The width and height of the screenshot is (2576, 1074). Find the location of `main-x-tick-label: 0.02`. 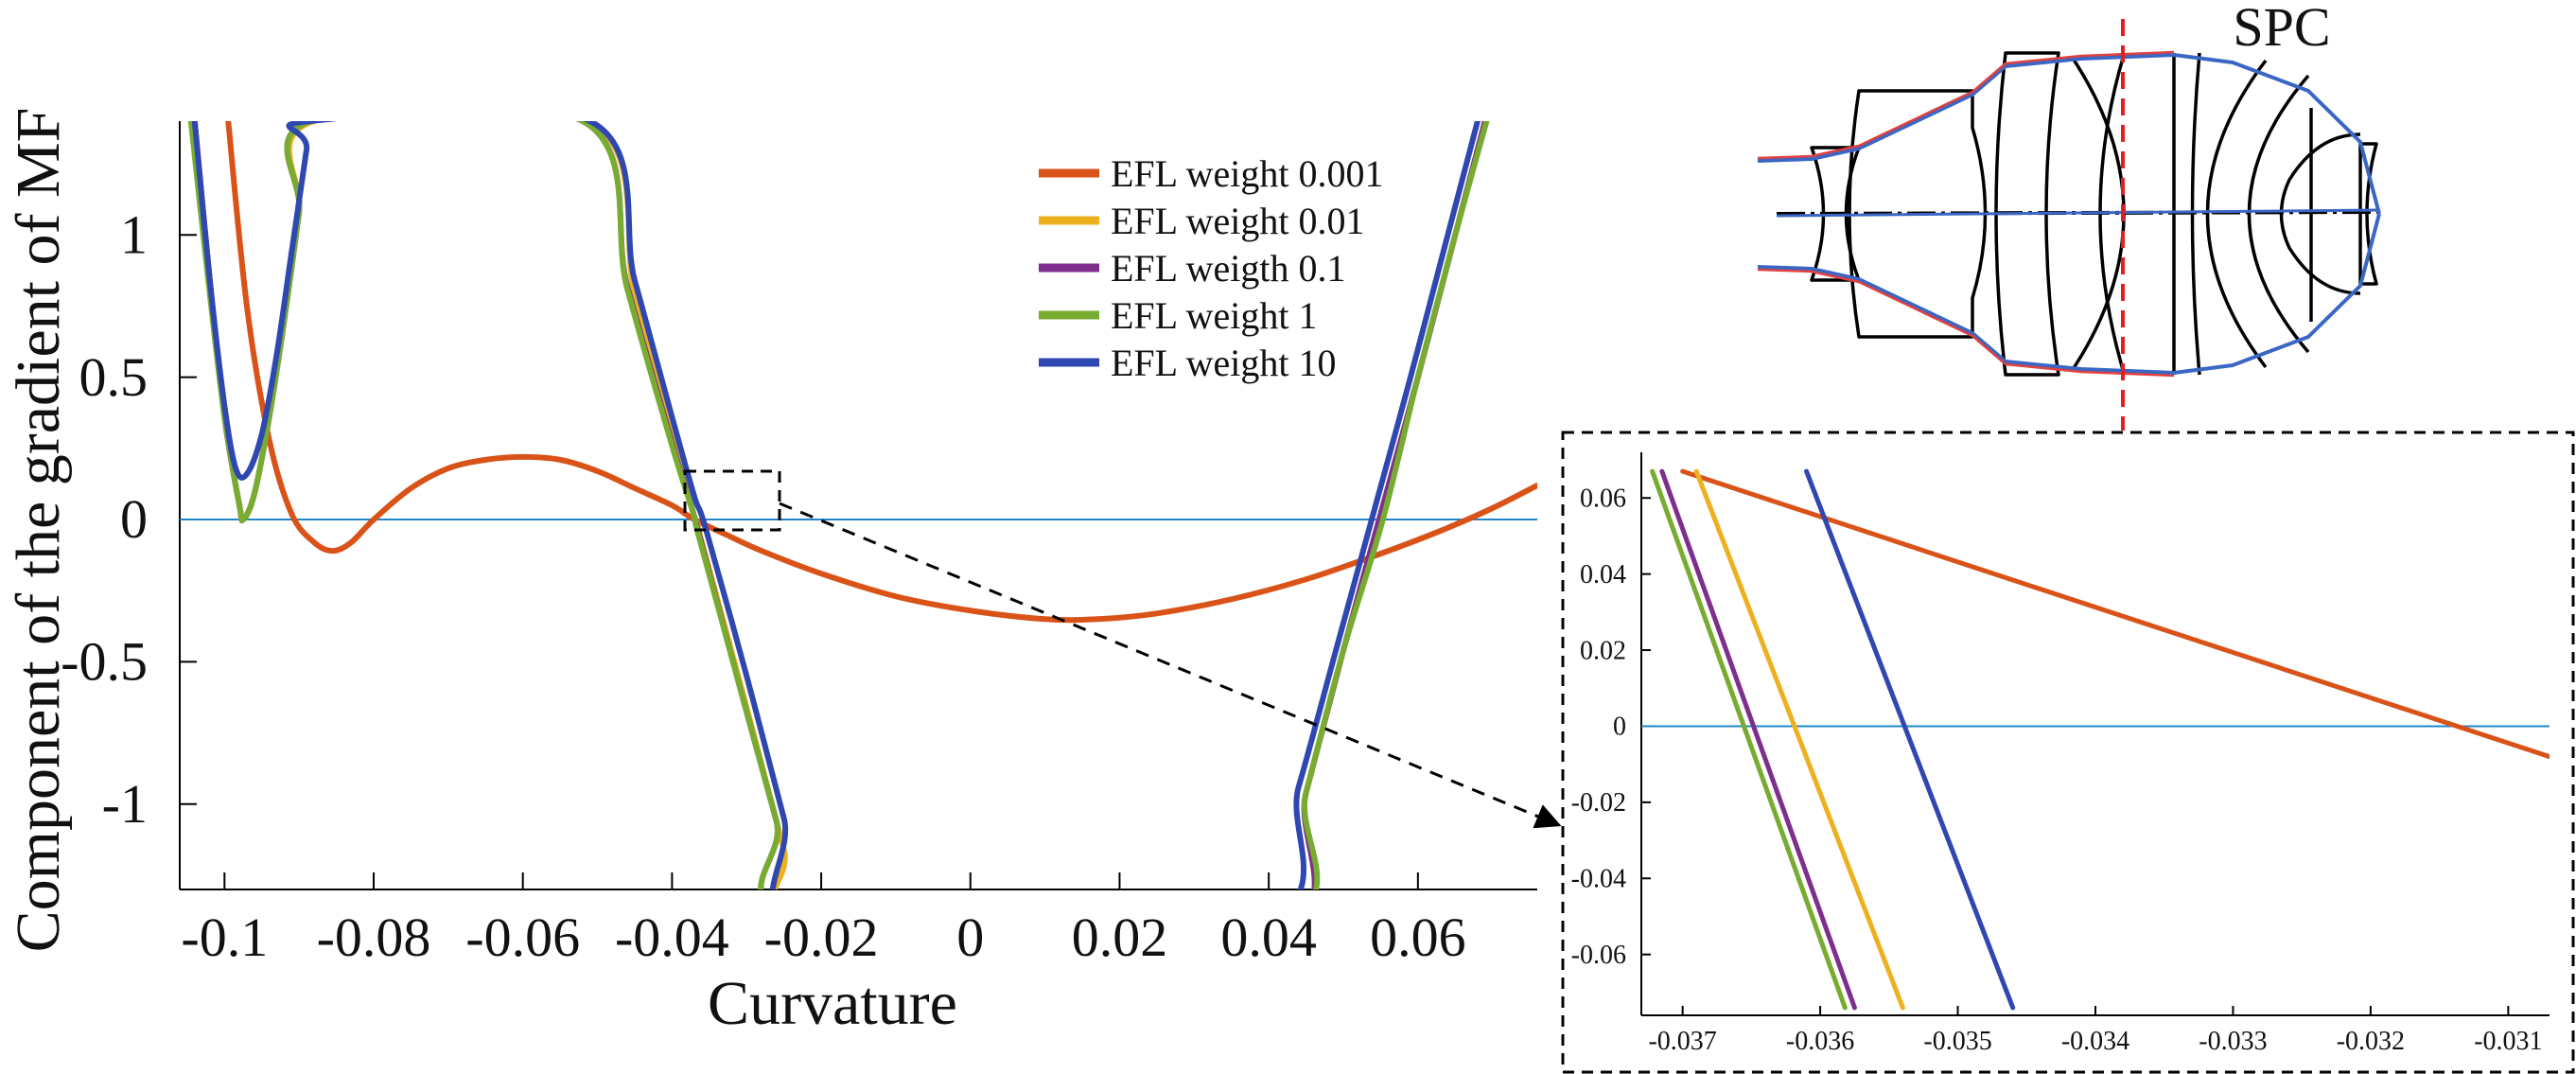

main-x-tick-label: 0.02 is located at coordinates (1120, 937).